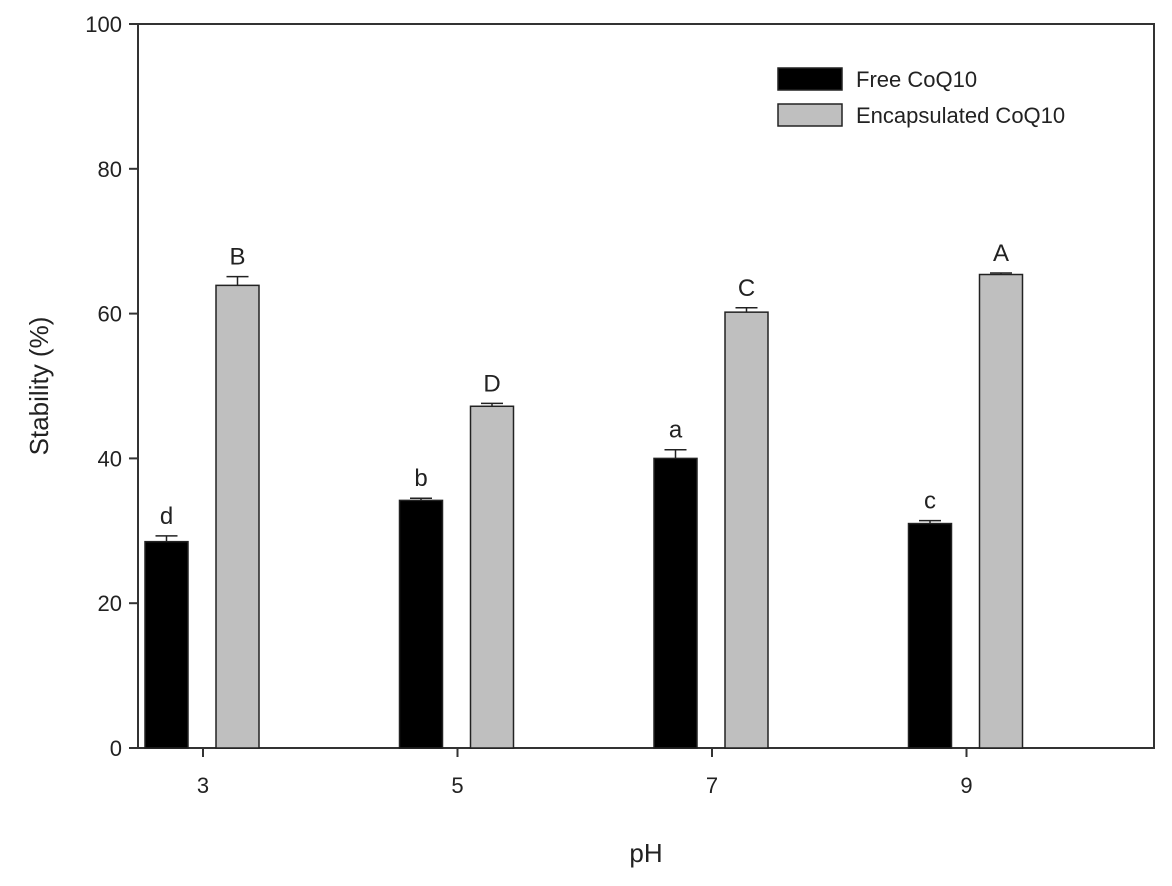 The height and width of the screenshot is (886, 1172). I want to click on significance-letter: D, so click(491, 383).